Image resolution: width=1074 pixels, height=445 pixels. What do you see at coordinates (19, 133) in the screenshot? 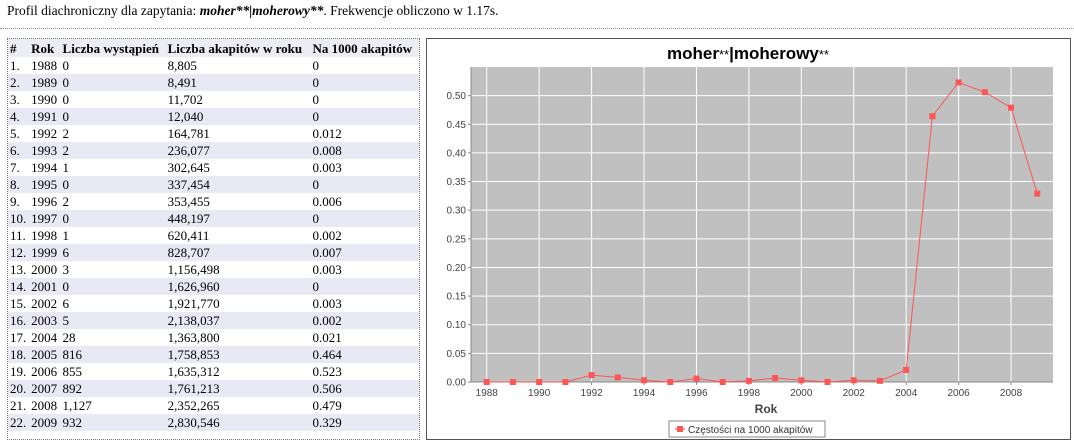
I see `row-number: 5.` at bounding box center [19, 133].